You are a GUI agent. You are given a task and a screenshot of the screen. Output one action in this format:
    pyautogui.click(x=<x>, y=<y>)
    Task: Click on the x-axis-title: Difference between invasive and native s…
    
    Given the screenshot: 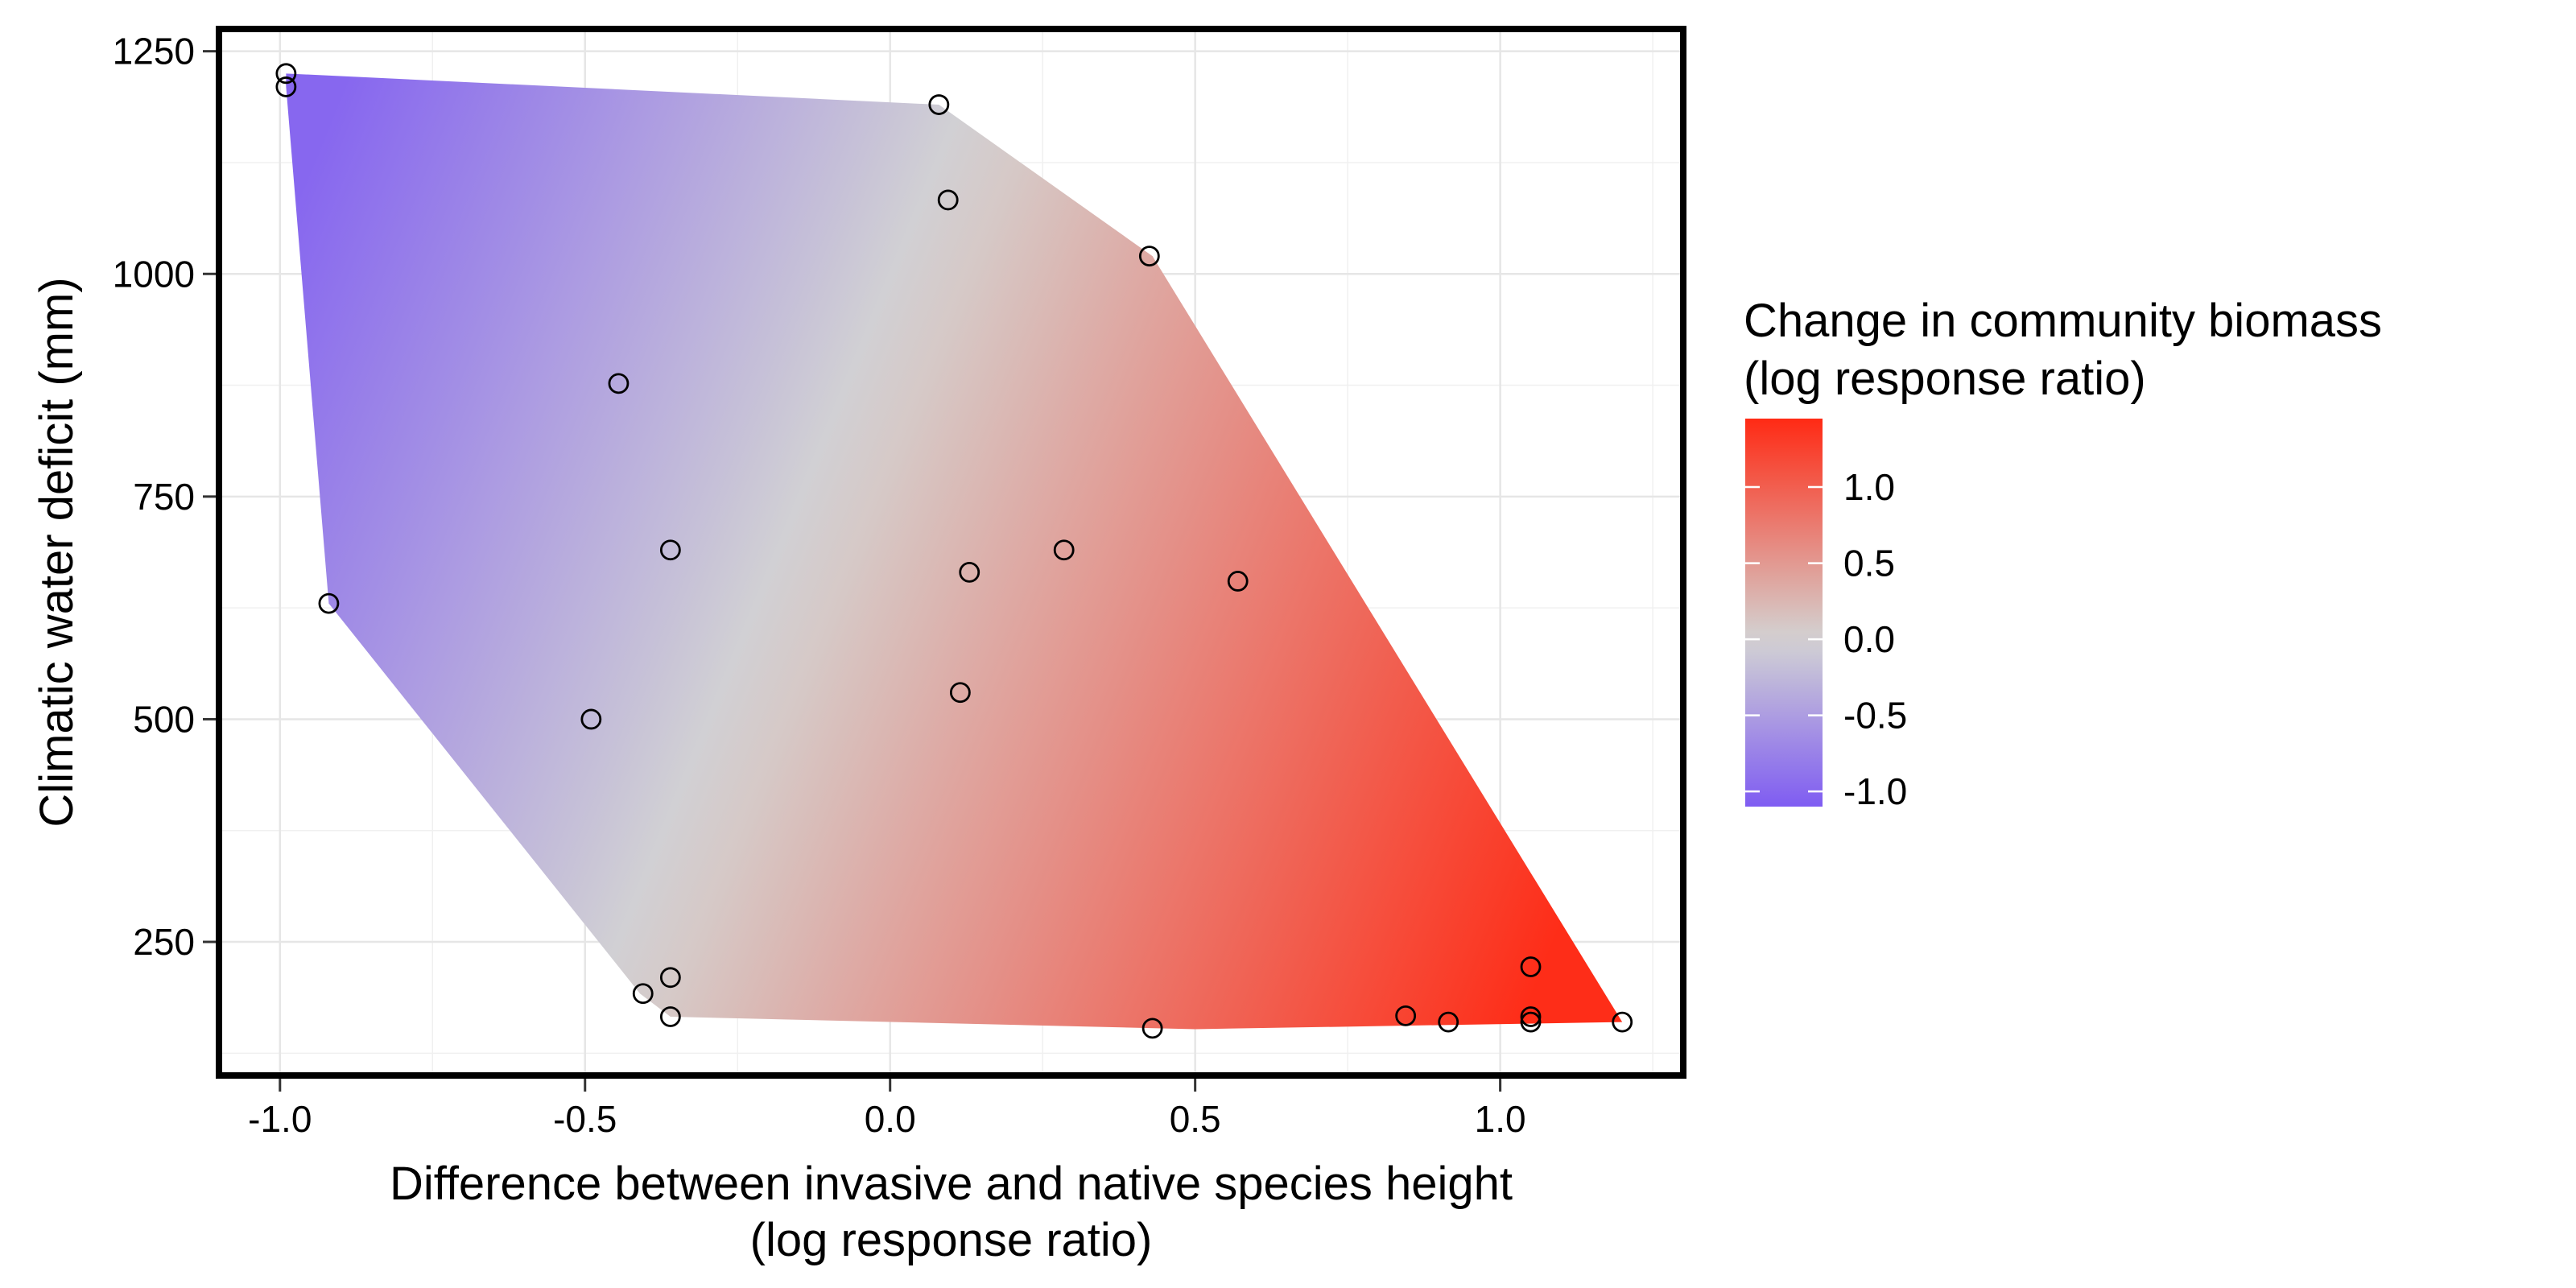 What is the action you would take?
    pyautogui.click(x=951, y=1212)
    